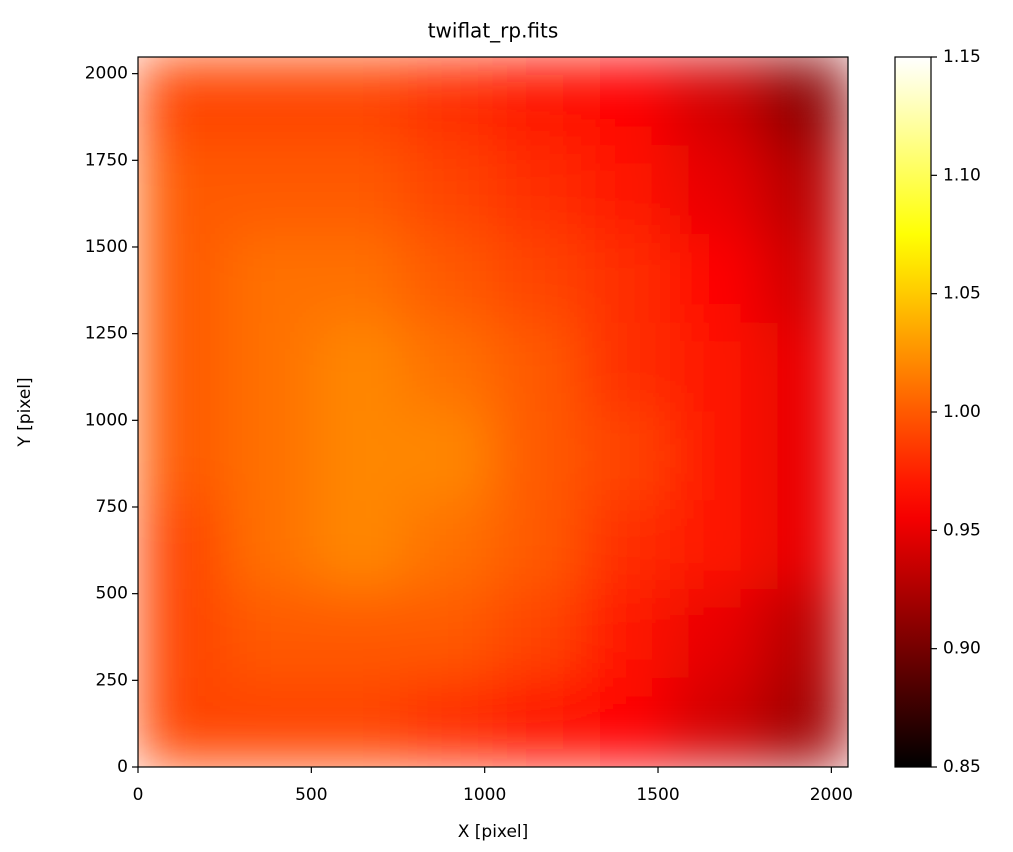 This screenshot has height=852, width=1013. I want to click on colorbar-tick-label: 1.00, so click(962, 412).